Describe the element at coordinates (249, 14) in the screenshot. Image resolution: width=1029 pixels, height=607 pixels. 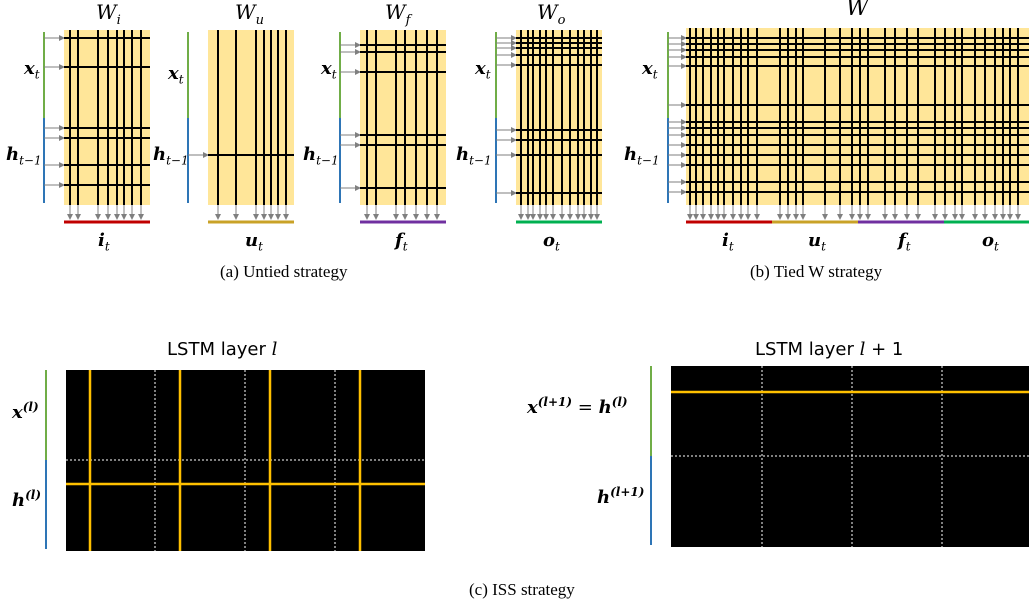
I see `matrix-label-wu: Wu` at that location.